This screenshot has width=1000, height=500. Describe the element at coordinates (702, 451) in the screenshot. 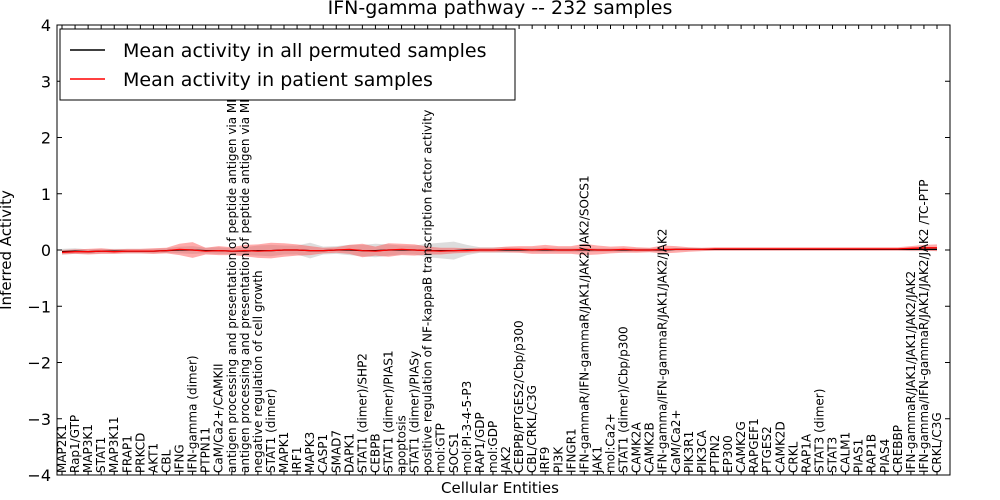

I see `category-label: PIK3CA` at that location.